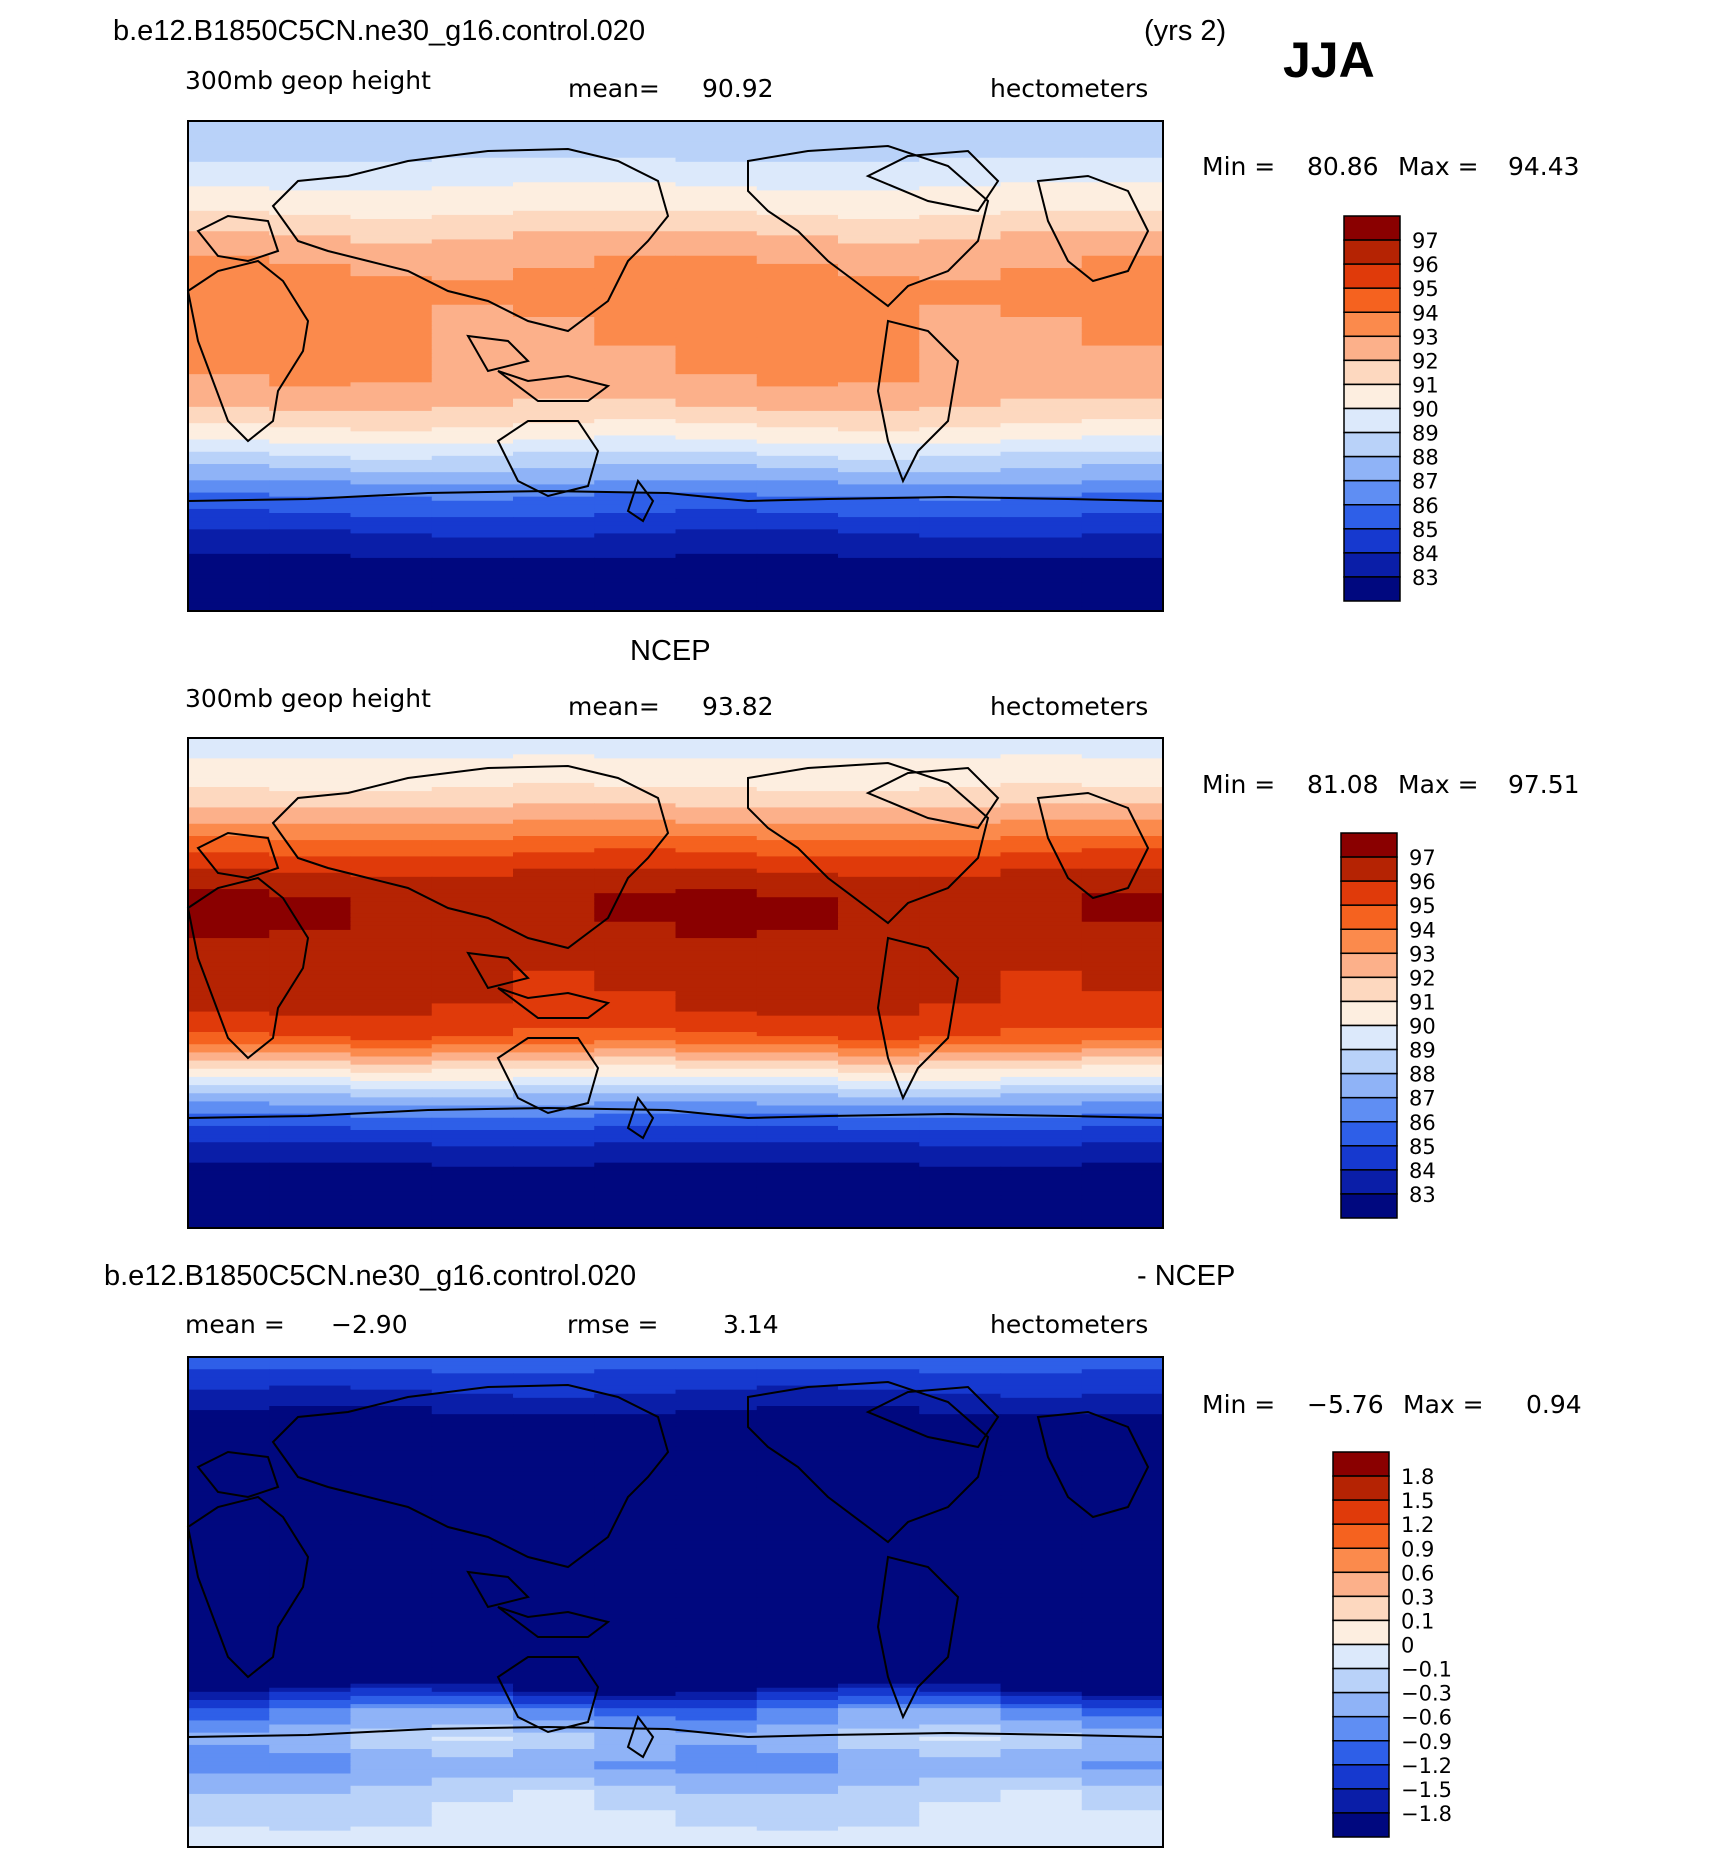  What do you see at coordinates (1343, 166) in the screenshot?
I see `min-value: 80.86` at bounding box center [1343, 166].